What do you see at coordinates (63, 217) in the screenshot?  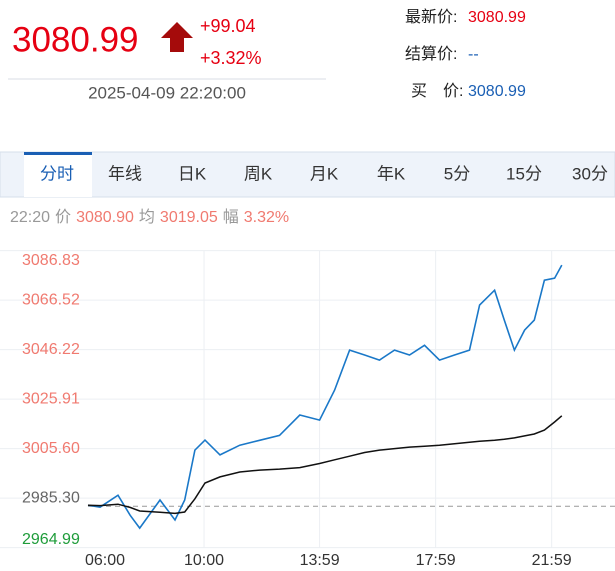 I see `info-item: 价` at bounding box center [63, 217].